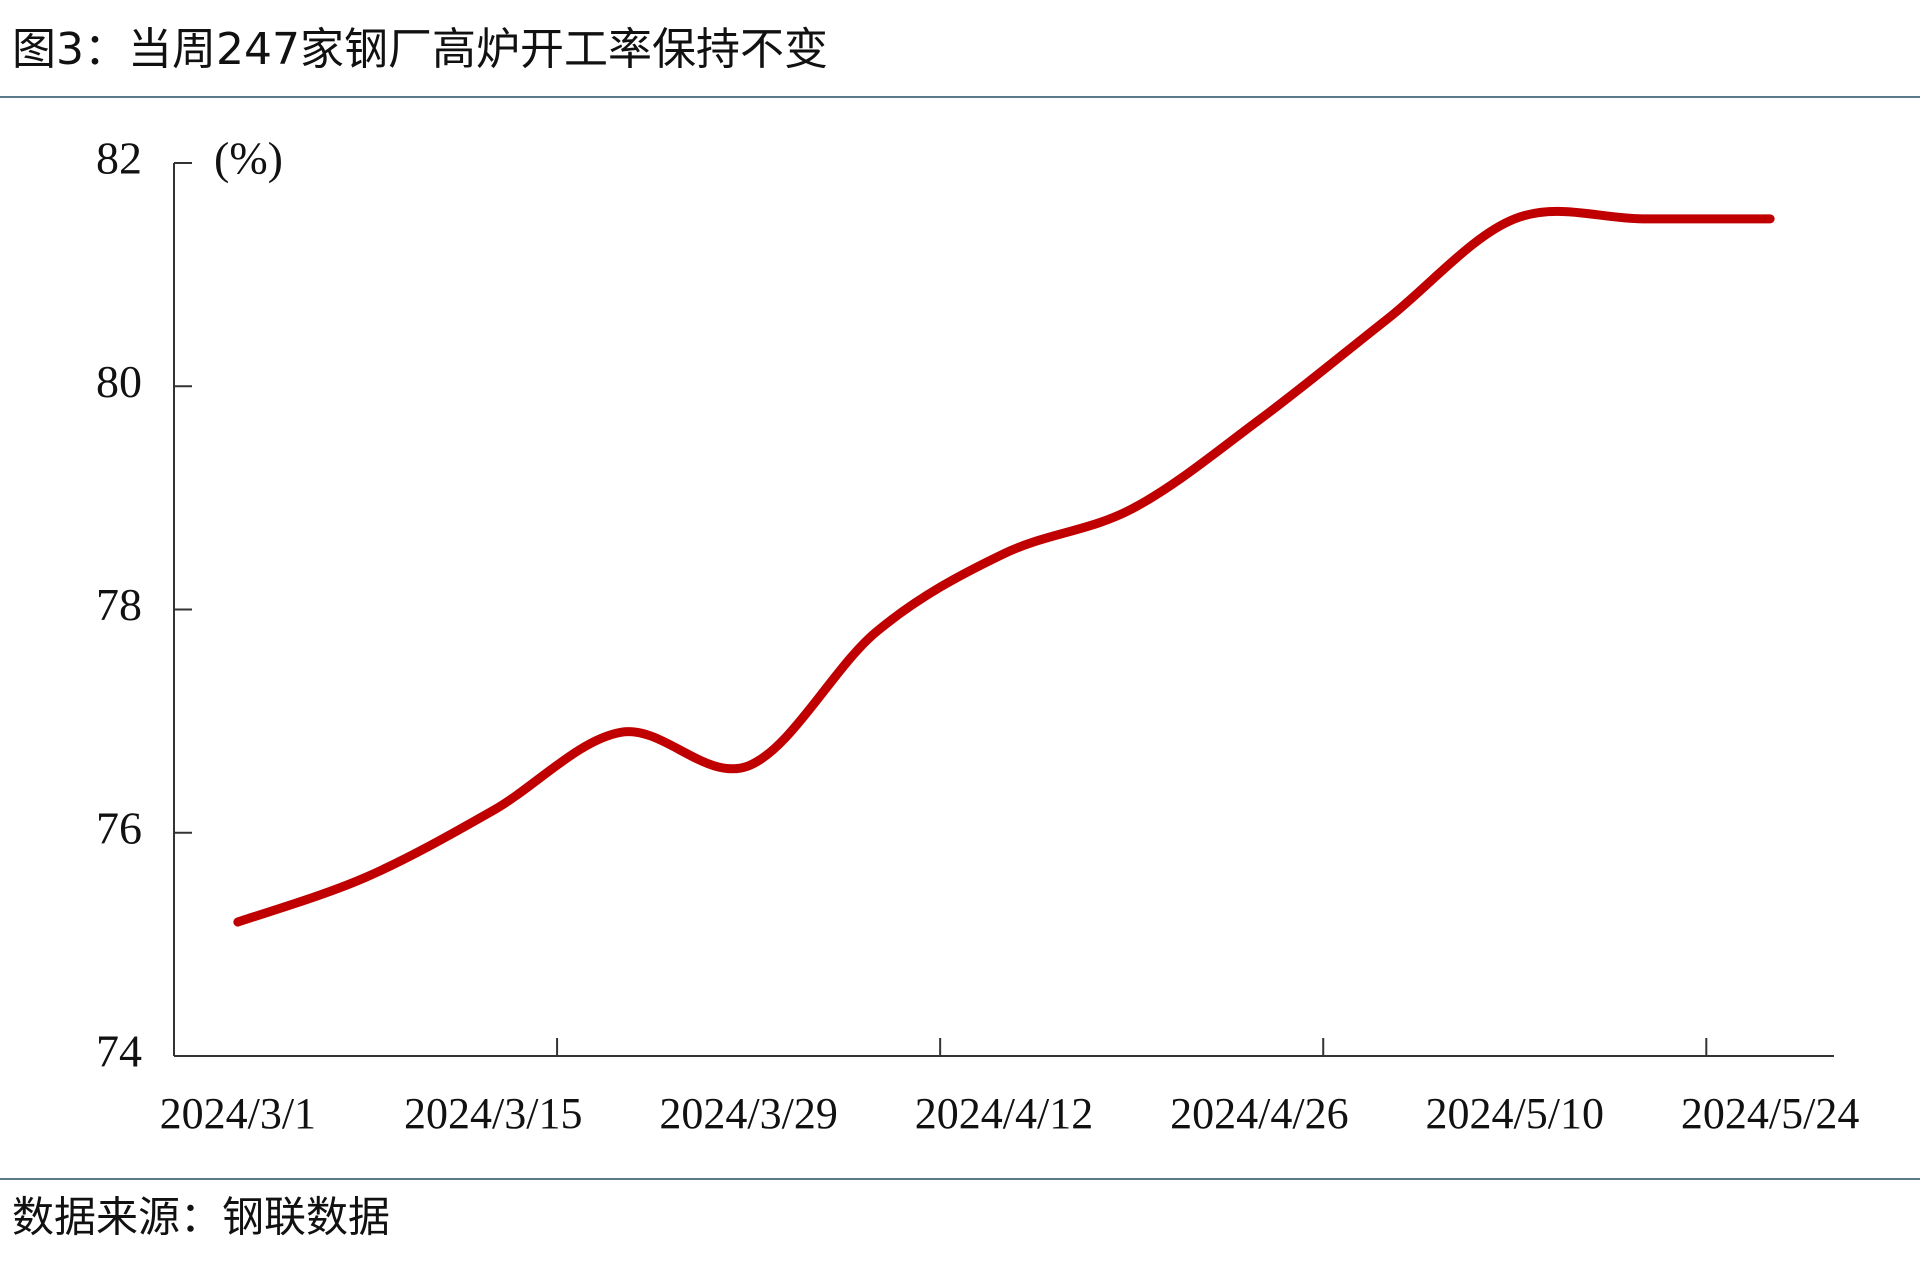 The image size is (1920, 1279). I want to click on x-tick-label: 2024/4/26, so click(1259, 1113).